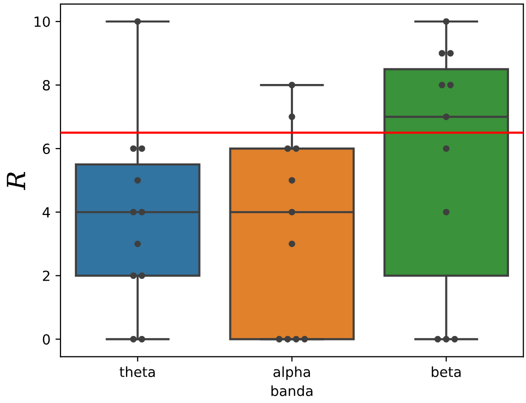 The width and height of the screenshot is (526, 403). What do you see at coordinates (291, 390) in the screenshot?
I see `x-axis-title: banda` at bounding box center [291, 390].